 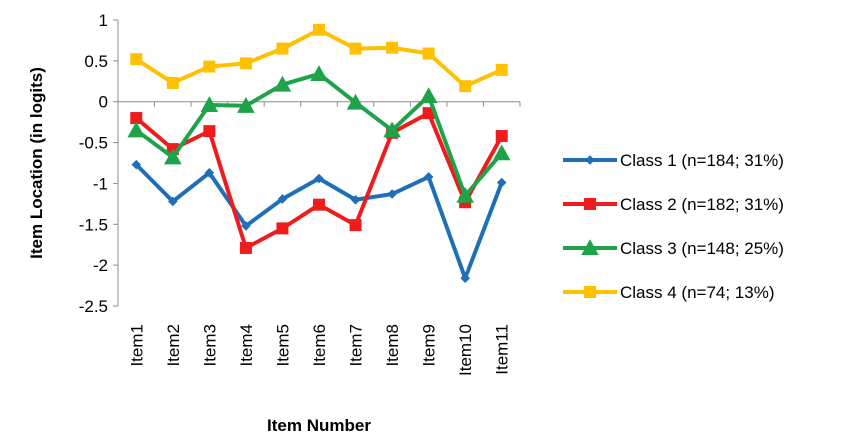 I want to click on y-tick-label: 1, so click(x=103, y=20).